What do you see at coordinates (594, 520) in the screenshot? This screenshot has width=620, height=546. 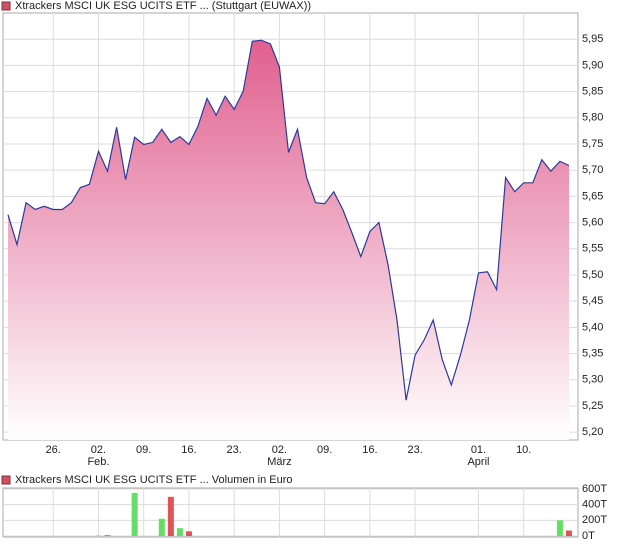 I see `y-tick-label: 200T` at bounding box center [594, 520].